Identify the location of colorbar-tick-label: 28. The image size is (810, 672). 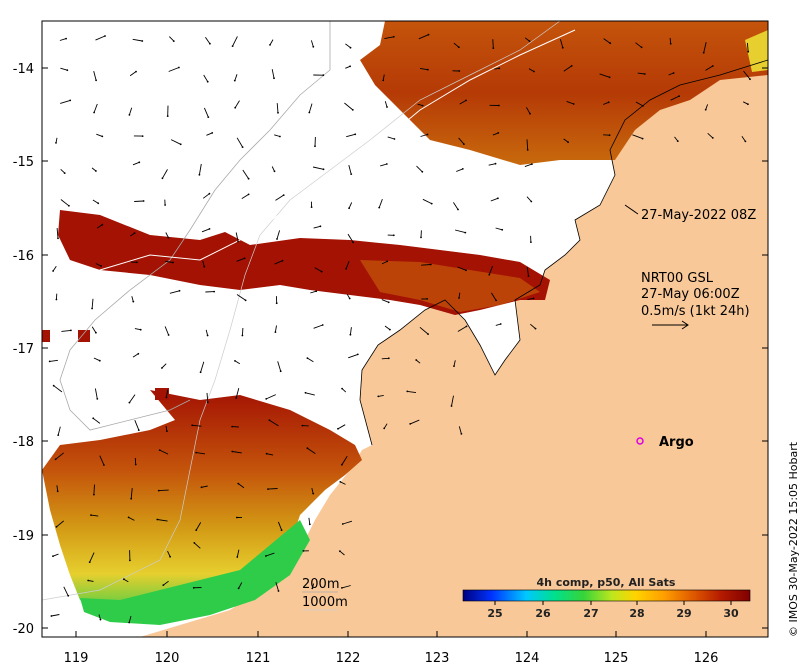
(636, 613).